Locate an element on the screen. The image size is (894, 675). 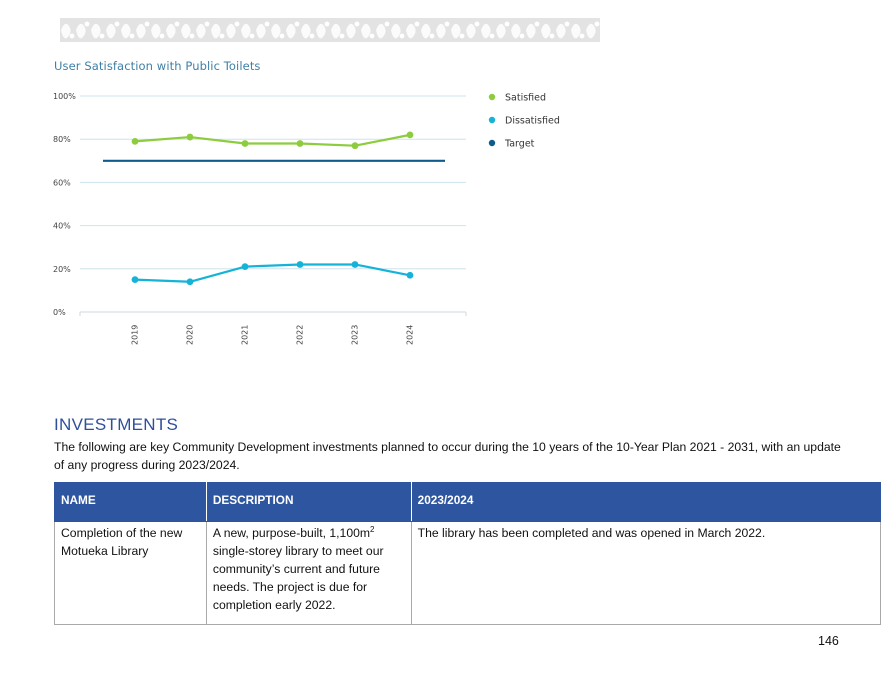
column-header-name: NAME is located at coordinates (130, 502).